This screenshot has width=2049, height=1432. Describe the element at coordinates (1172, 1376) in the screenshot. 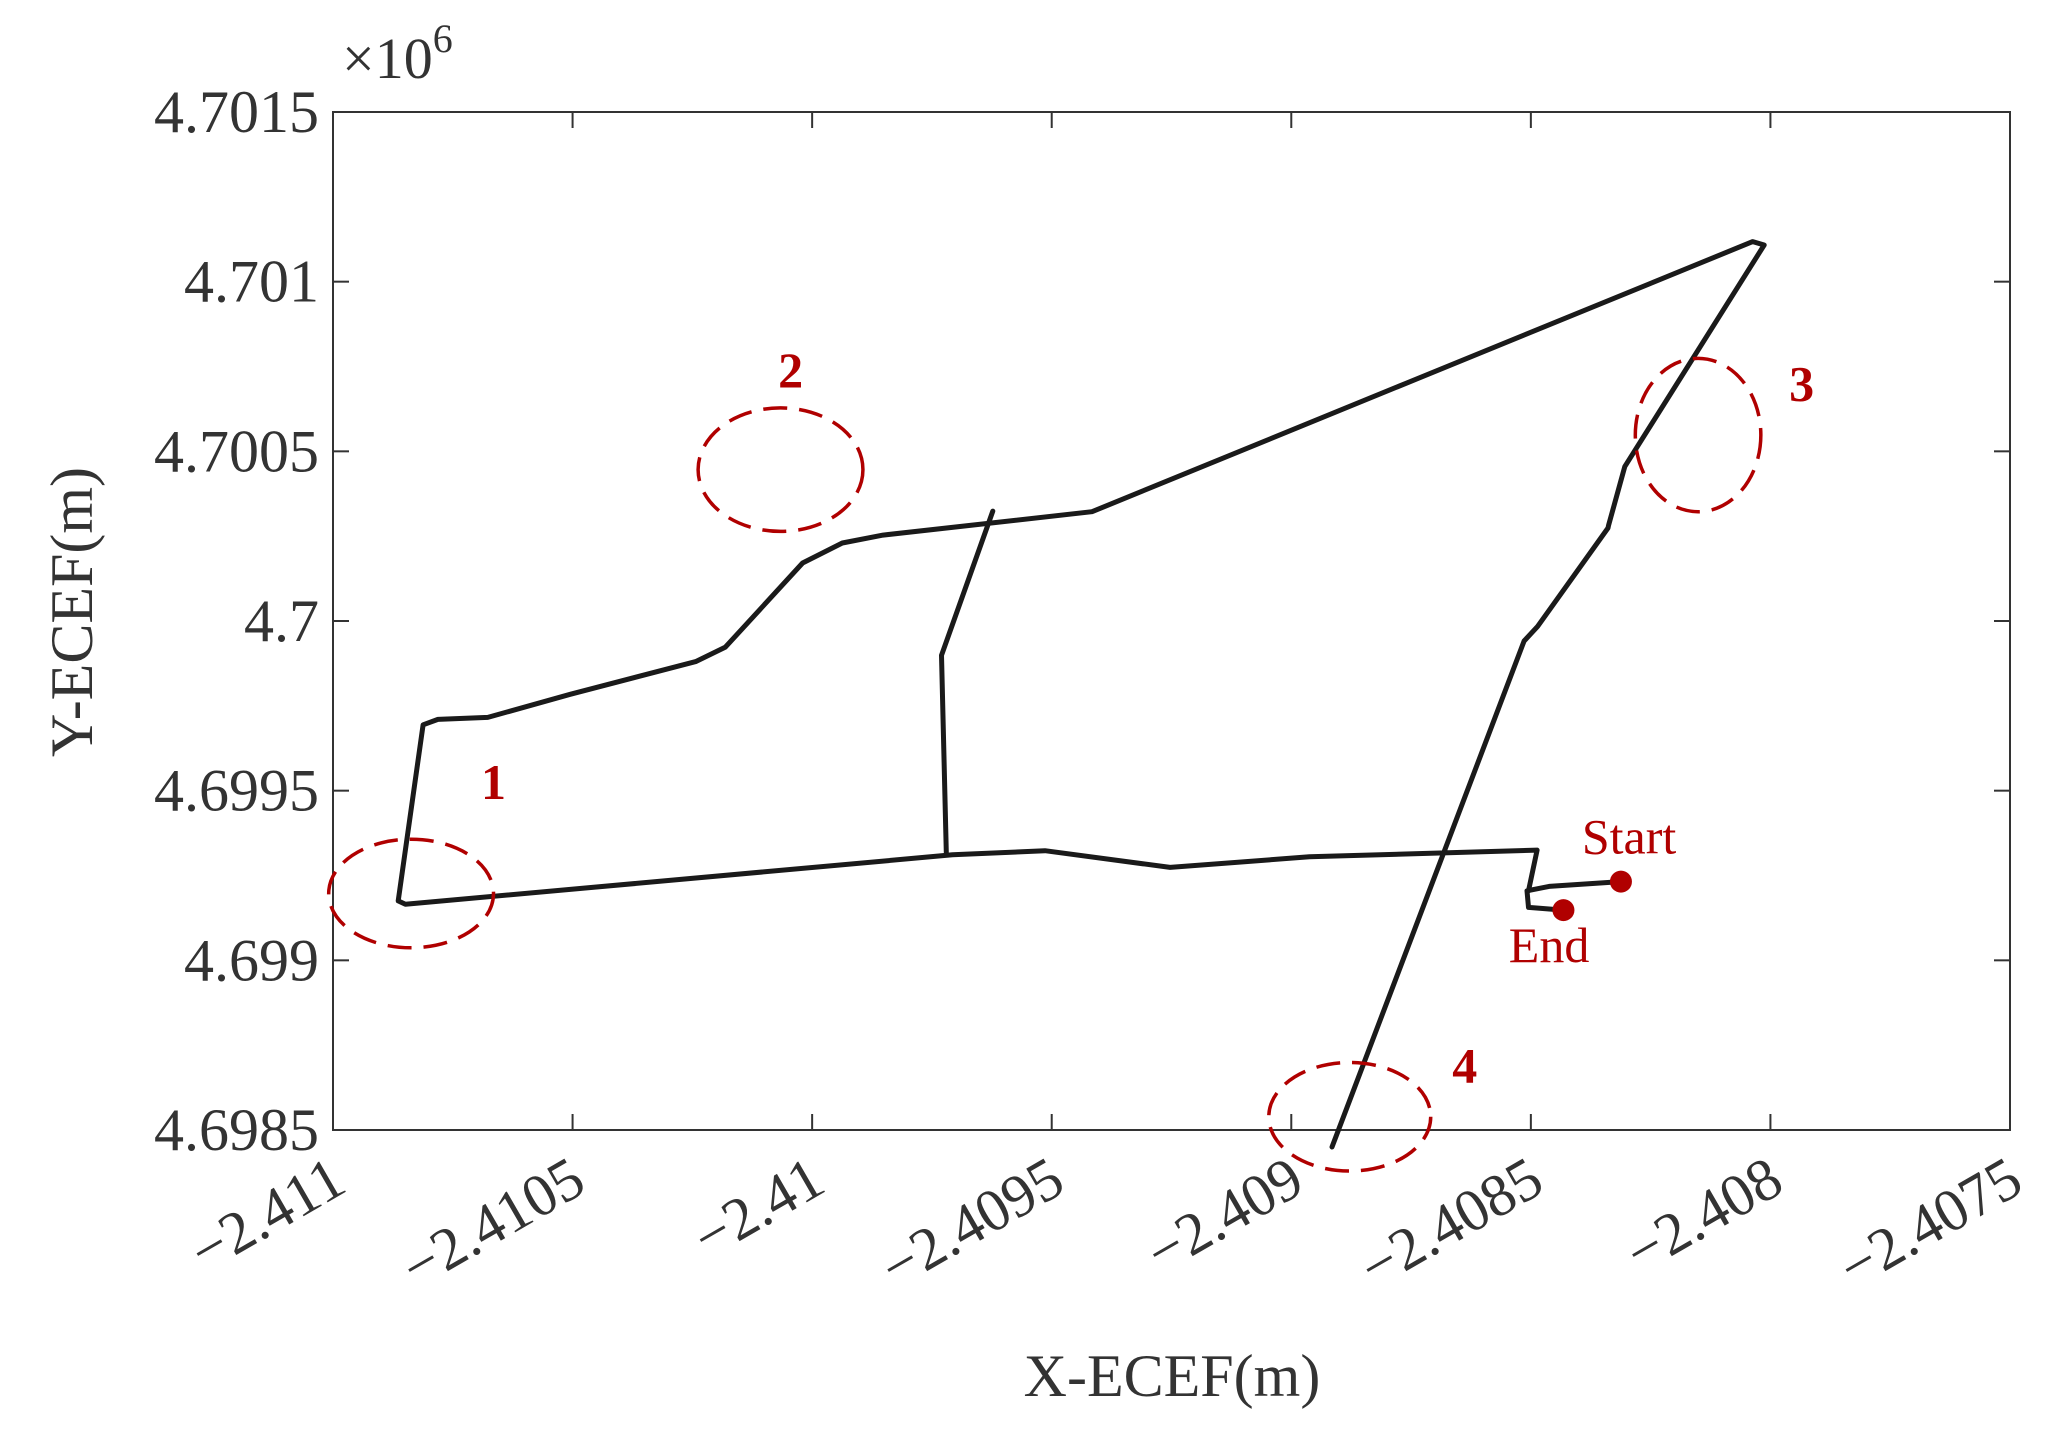

I see `x-axis-title: X-ECEF(m)` at that location.